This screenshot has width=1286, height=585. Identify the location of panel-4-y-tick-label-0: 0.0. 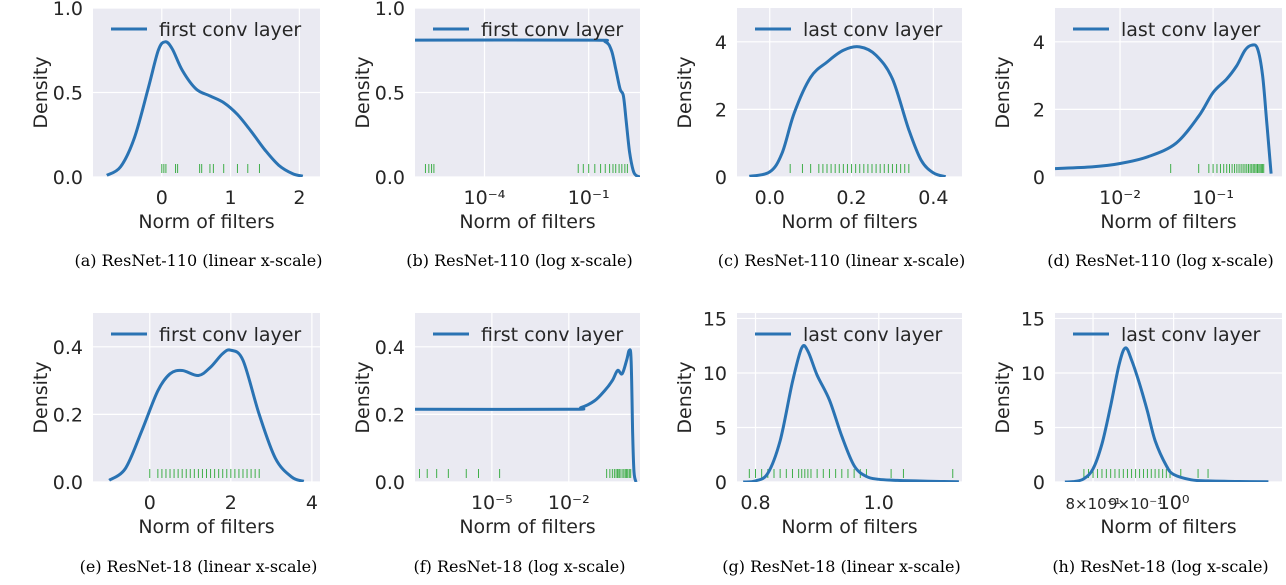
(68, 483).